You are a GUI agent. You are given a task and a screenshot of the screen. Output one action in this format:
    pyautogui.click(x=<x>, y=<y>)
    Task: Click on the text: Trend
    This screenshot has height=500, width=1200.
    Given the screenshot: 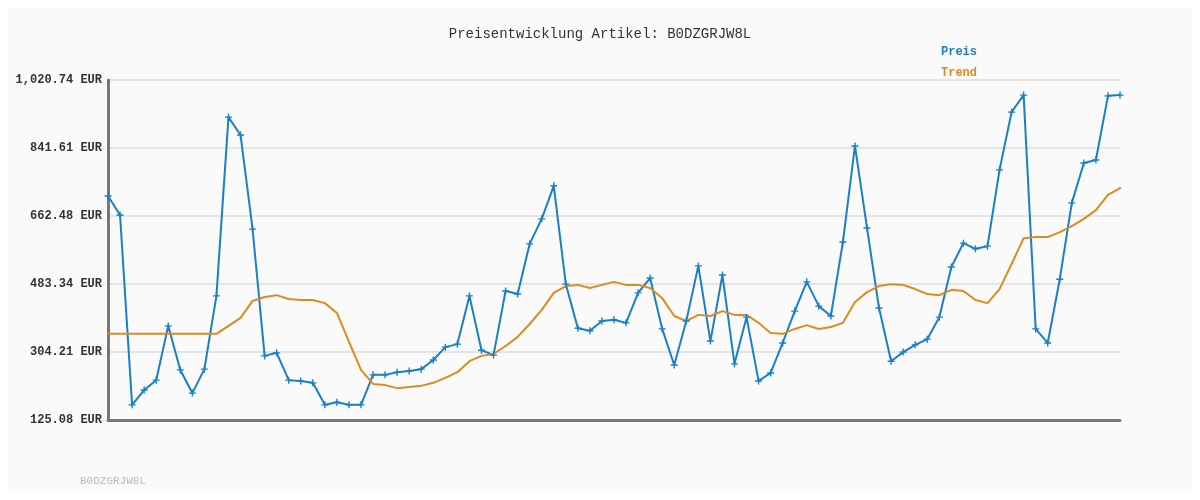 What is the action you would take?
    pyautogui.click(x=959, y=73)
    